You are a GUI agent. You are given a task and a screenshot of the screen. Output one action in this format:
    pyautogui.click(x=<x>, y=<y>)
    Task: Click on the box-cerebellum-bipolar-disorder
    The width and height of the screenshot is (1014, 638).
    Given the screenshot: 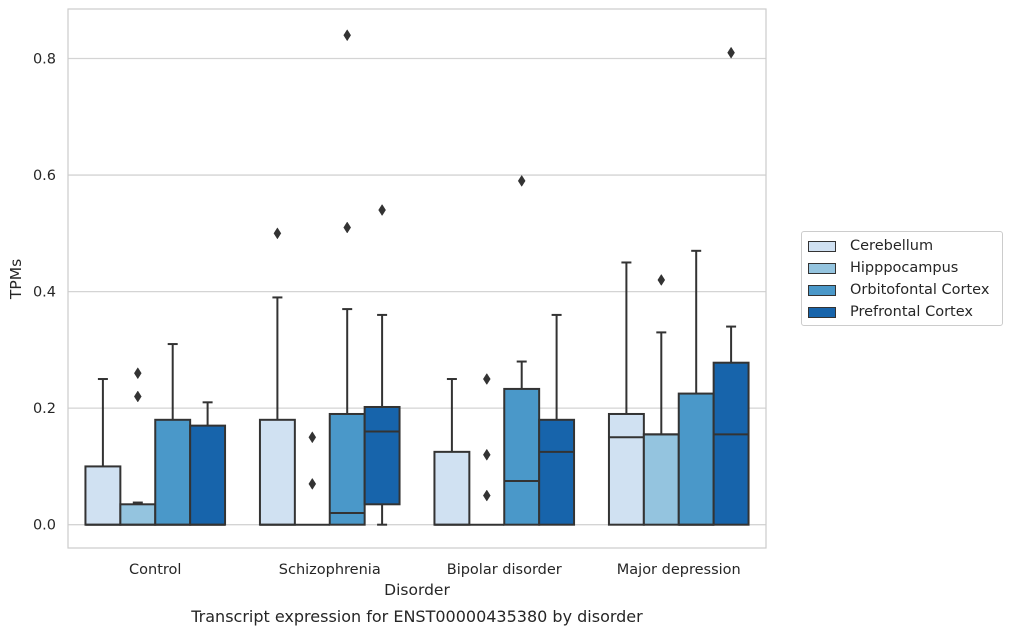 What is the action you would take?
    pyautogui.click(x=452, y=452)
    